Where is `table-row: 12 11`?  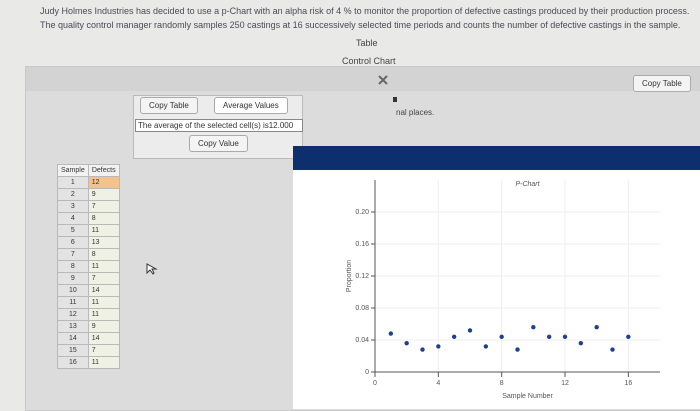
table-row: 12 11 is located at coordinates (88, 314).